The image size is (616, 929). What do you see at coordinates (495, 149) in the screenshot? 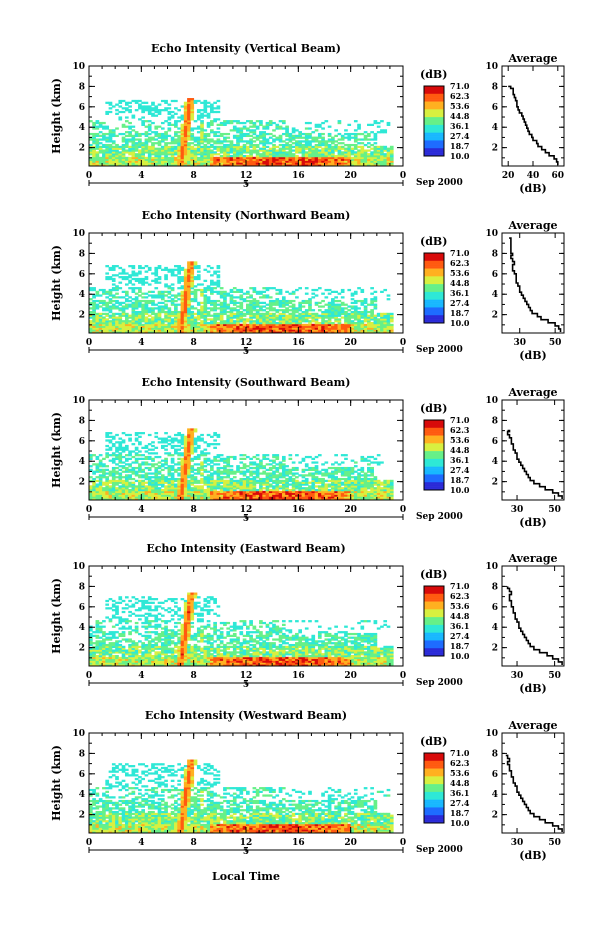
I see `average-y-tick-label: 2` at bounding box center [495, 149].